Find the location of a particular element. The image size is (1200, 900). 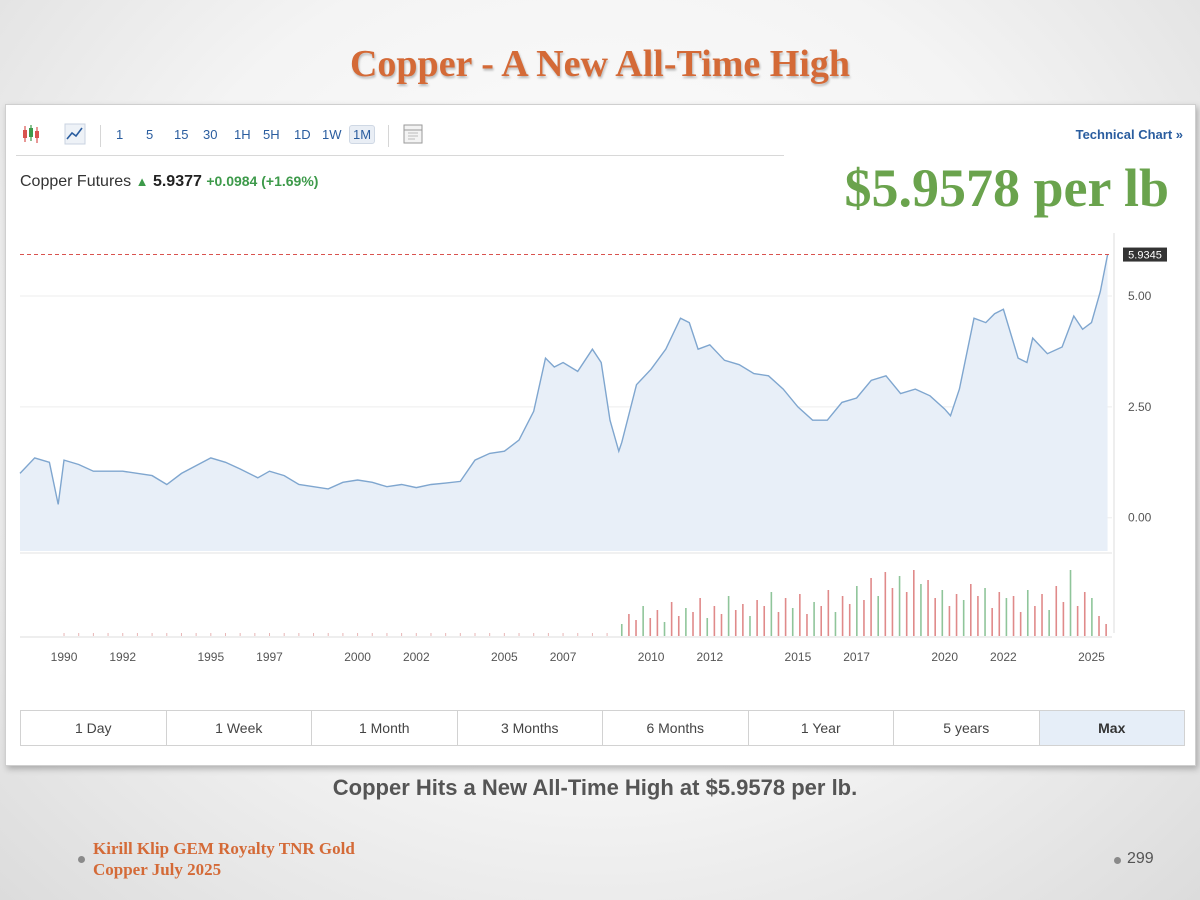

y-tick-label: 5.00 is located at coordinates (1140, 296).